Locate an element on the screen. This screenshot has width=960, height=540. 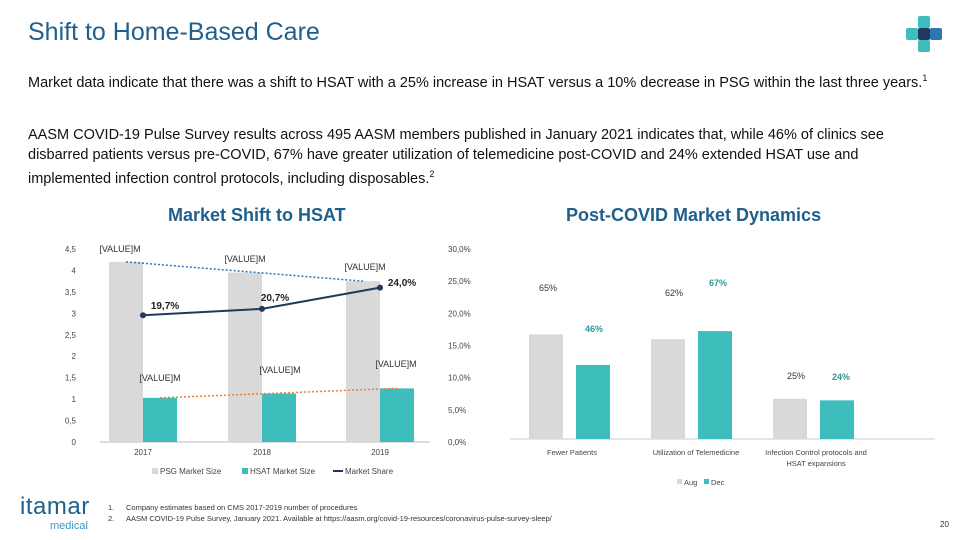
market-share-data-label: 24,0% is located at coordinates (402, 283).